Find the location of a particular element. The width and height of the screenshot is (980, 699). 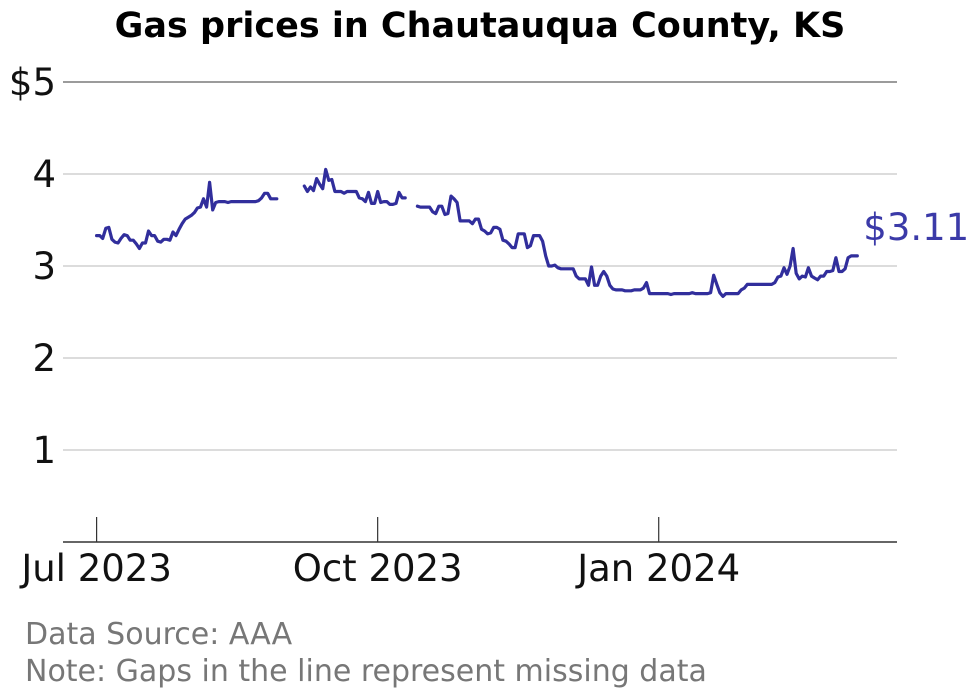

data-source-note: Data Source: AAA is located at coordinates (159, 634).